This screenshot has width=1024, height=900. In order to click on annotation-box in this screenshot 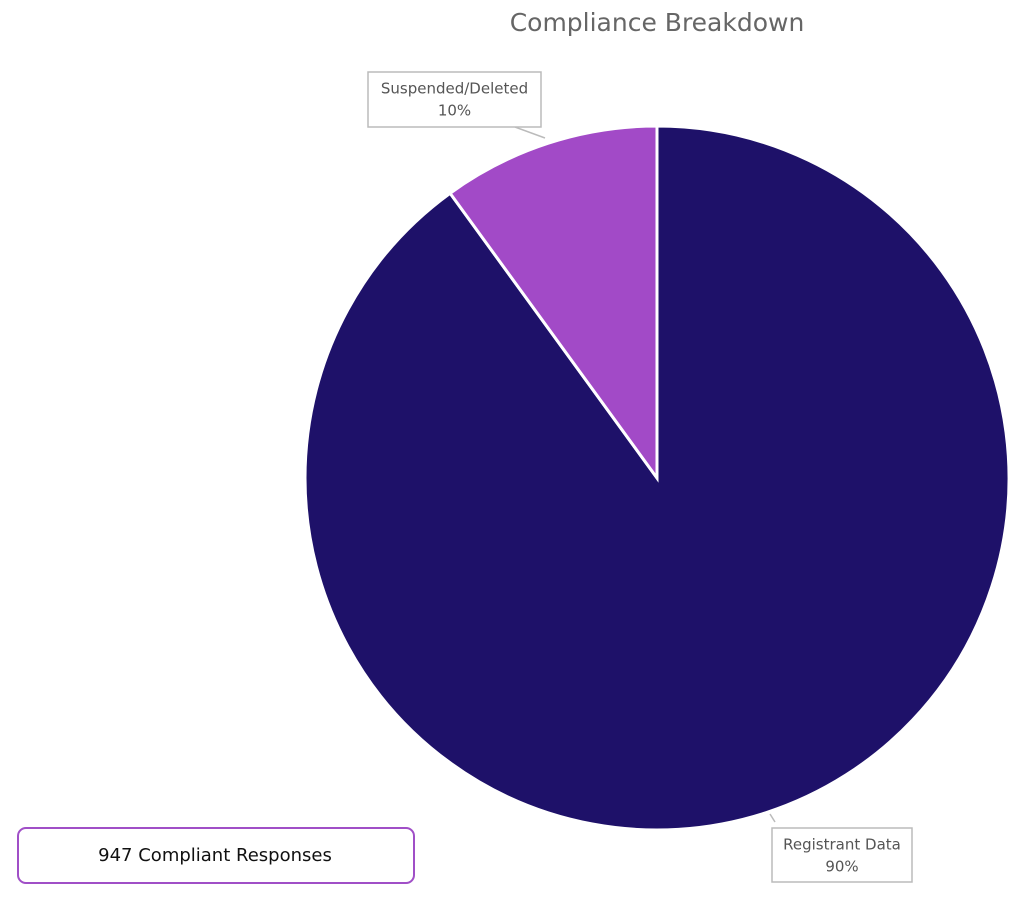, I will do `click(216, 855)`.